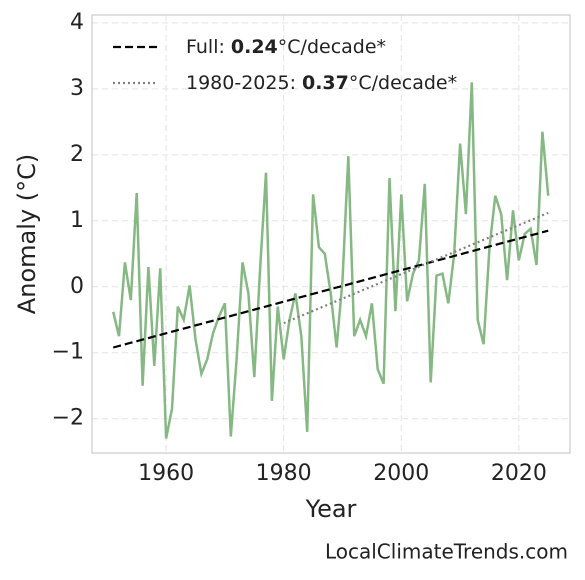 The height and width of the screenshot is (580, 585). Describe the element at coordinates (325, 83) in the screenshot. I see `legend-rate: 0.37` at that location.